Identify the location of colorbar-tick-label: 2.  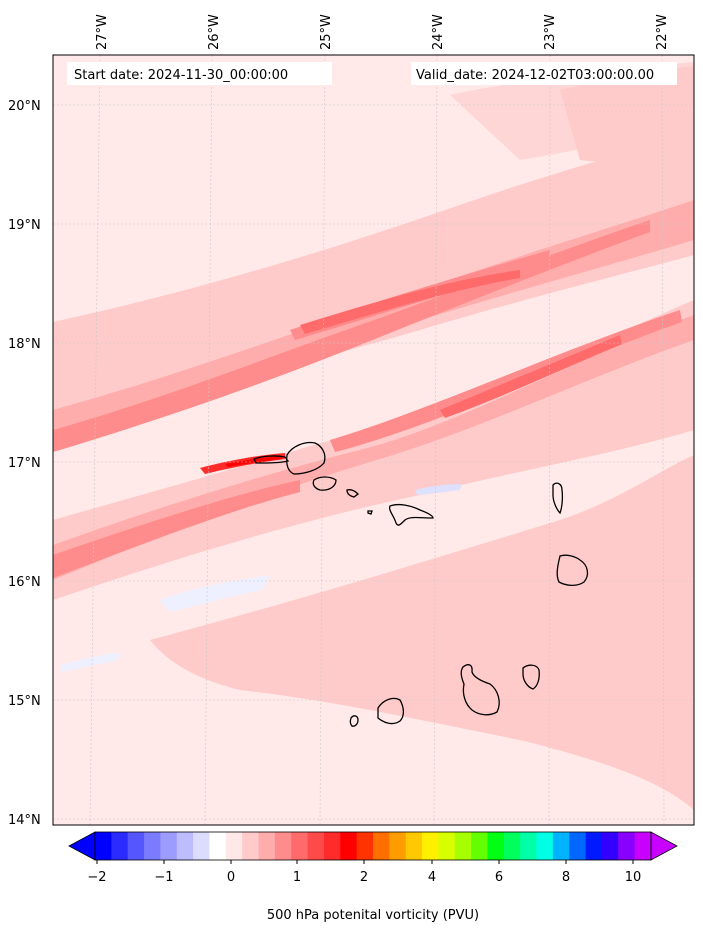
(364, 877).